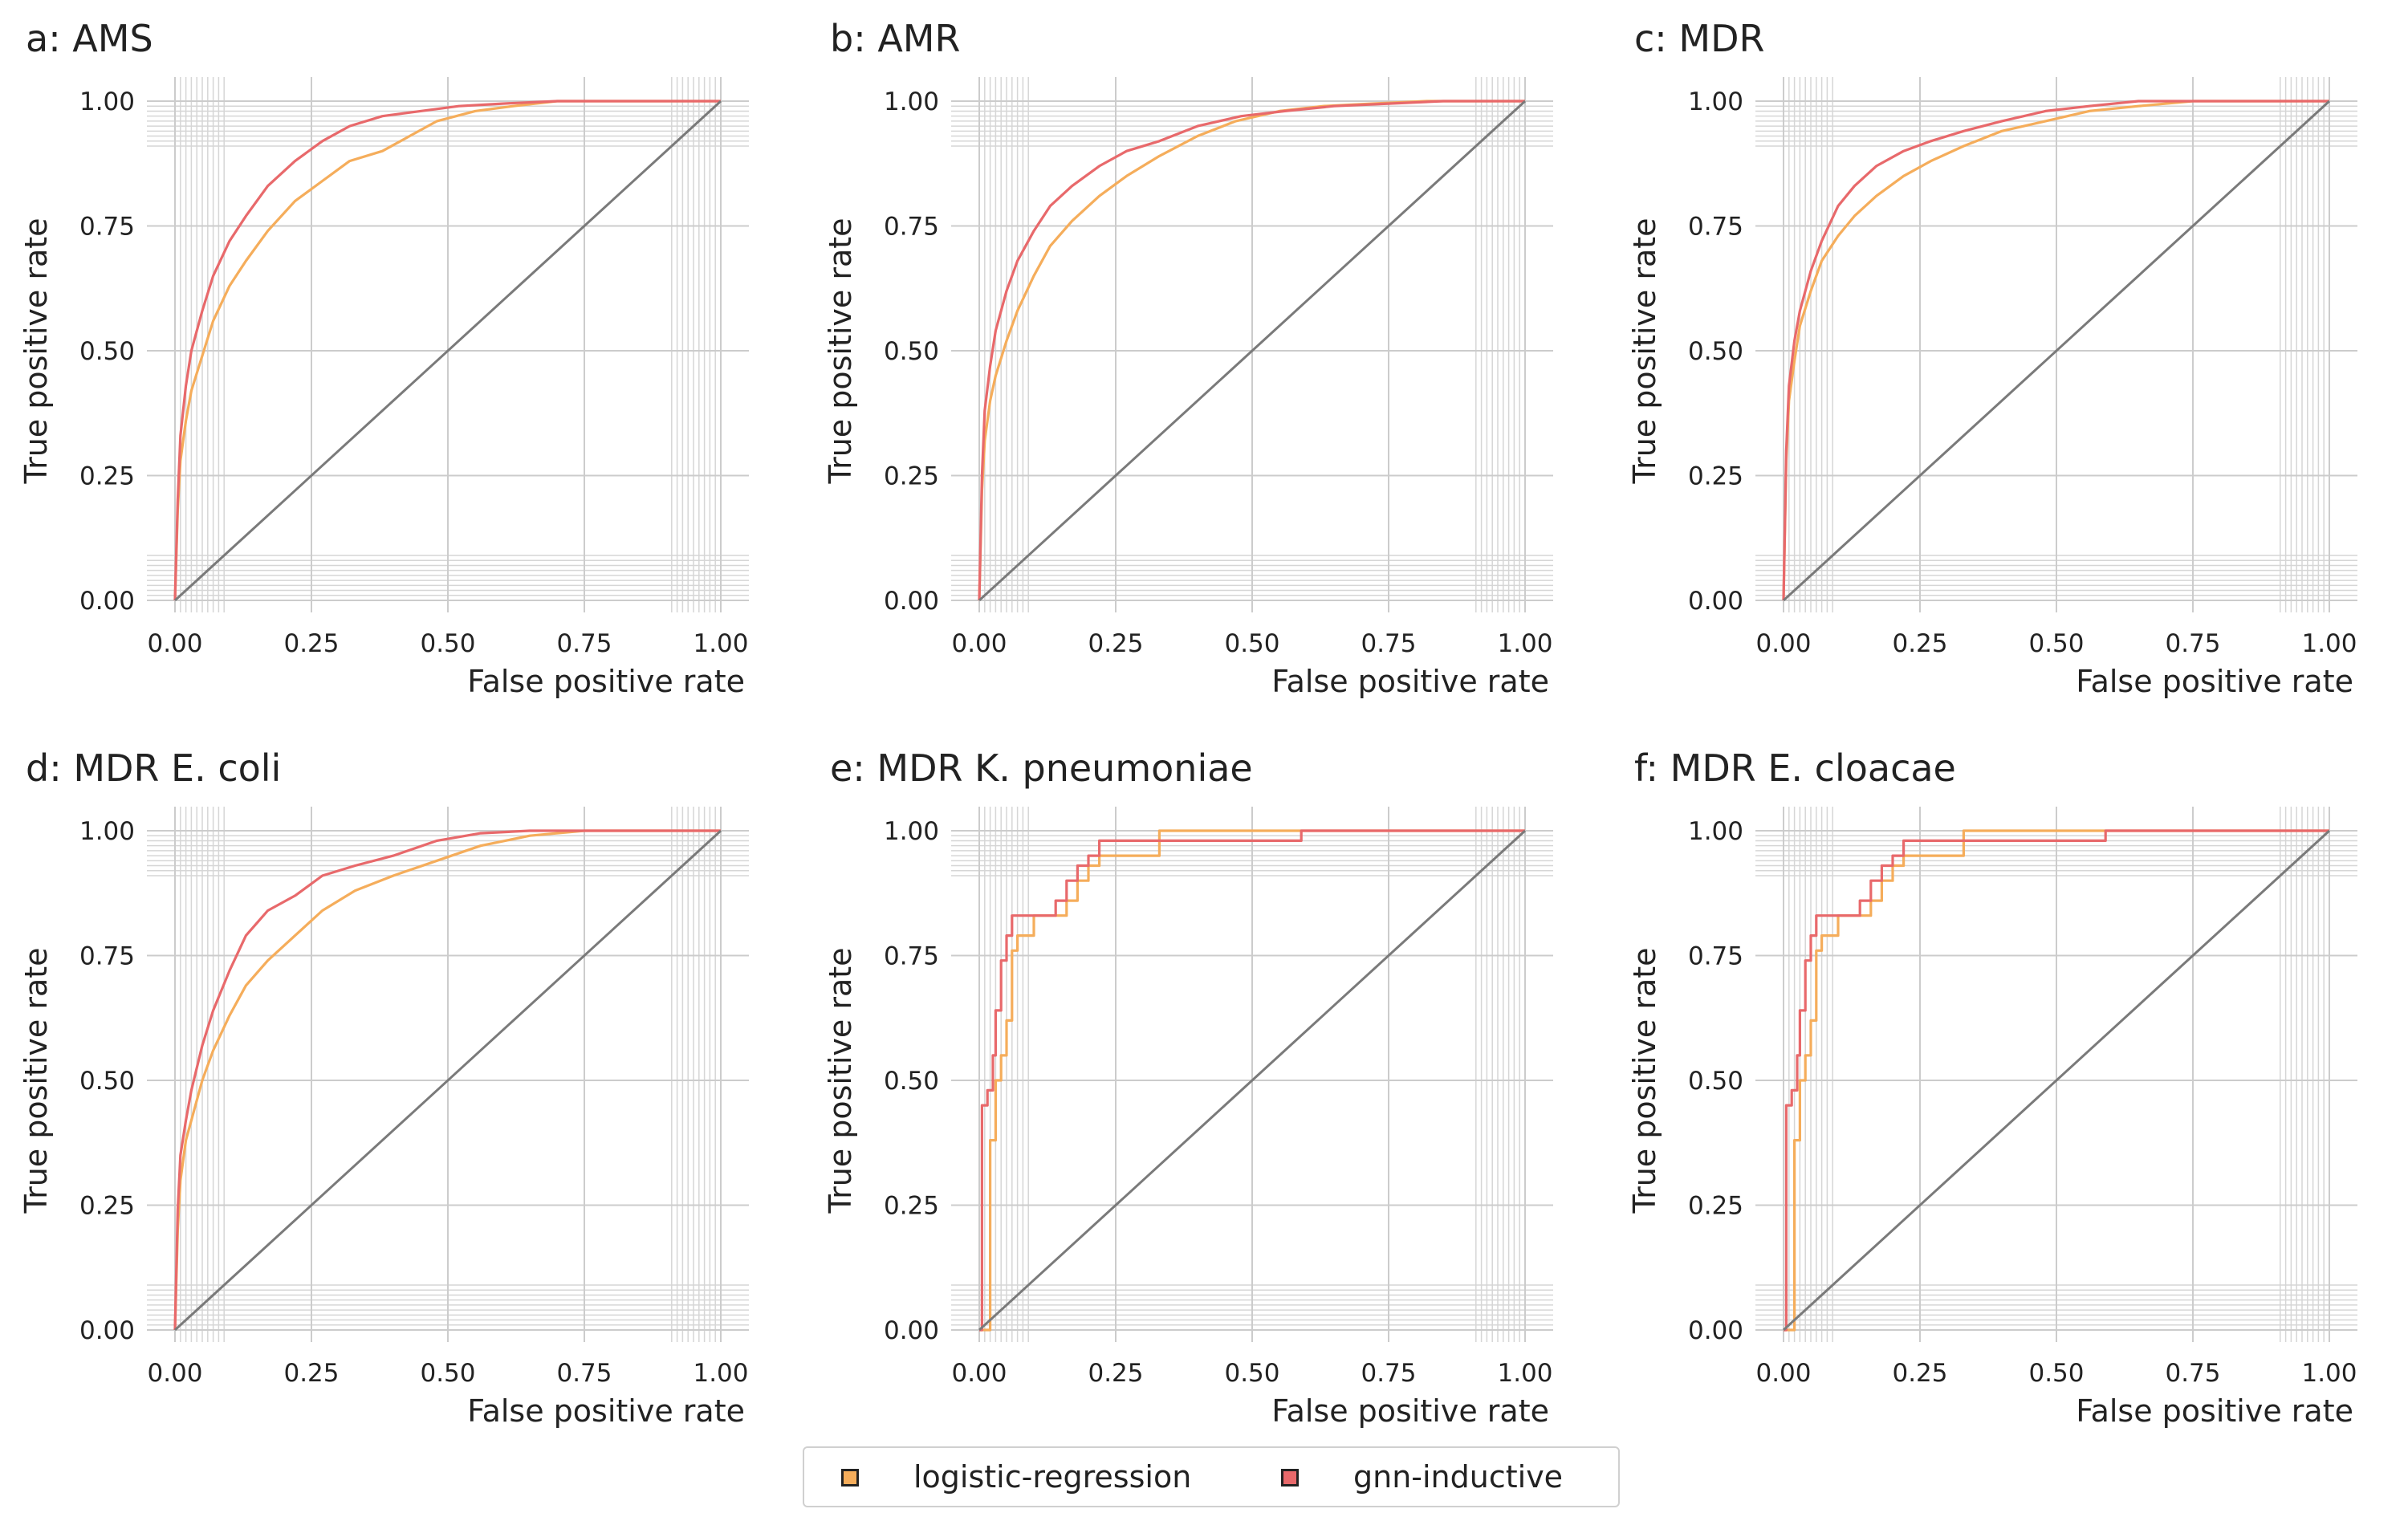  I want to click on panel-title: d: MDR E. coli, so click(153, 768).